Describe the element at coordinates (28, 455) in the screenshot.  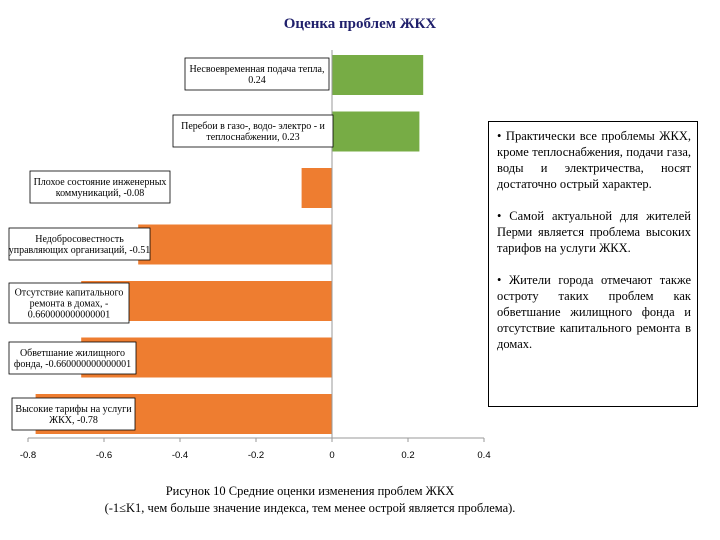
I see `x-tick-label: -0.8` at that location.